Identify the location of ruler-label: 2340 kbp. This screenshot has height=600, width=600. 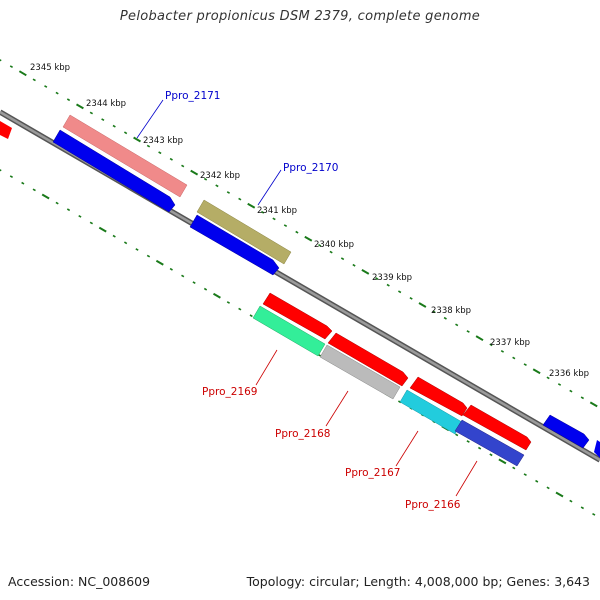
(334, 245).